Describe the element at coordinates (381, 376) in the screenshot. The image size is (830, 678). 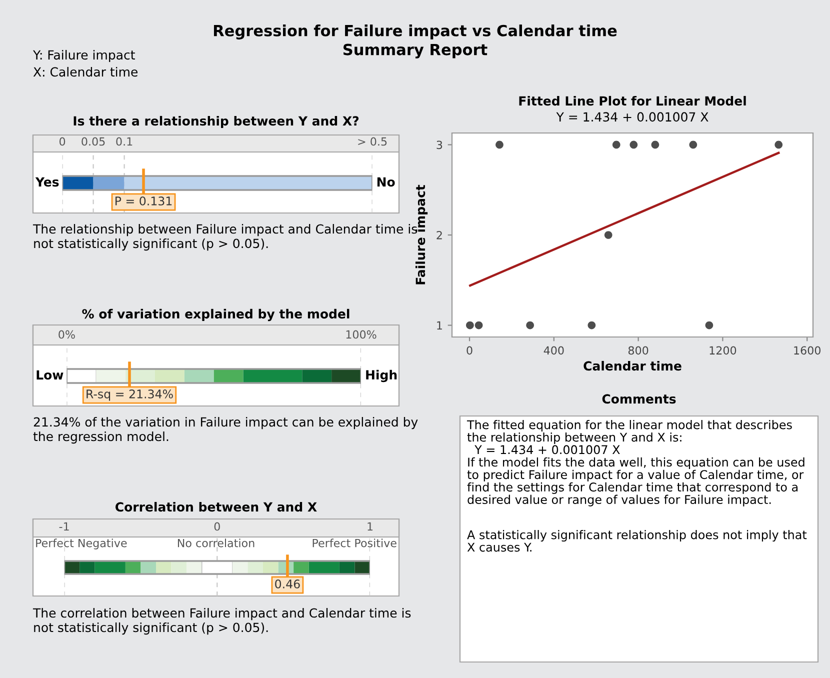
I see `text: High` at that location.